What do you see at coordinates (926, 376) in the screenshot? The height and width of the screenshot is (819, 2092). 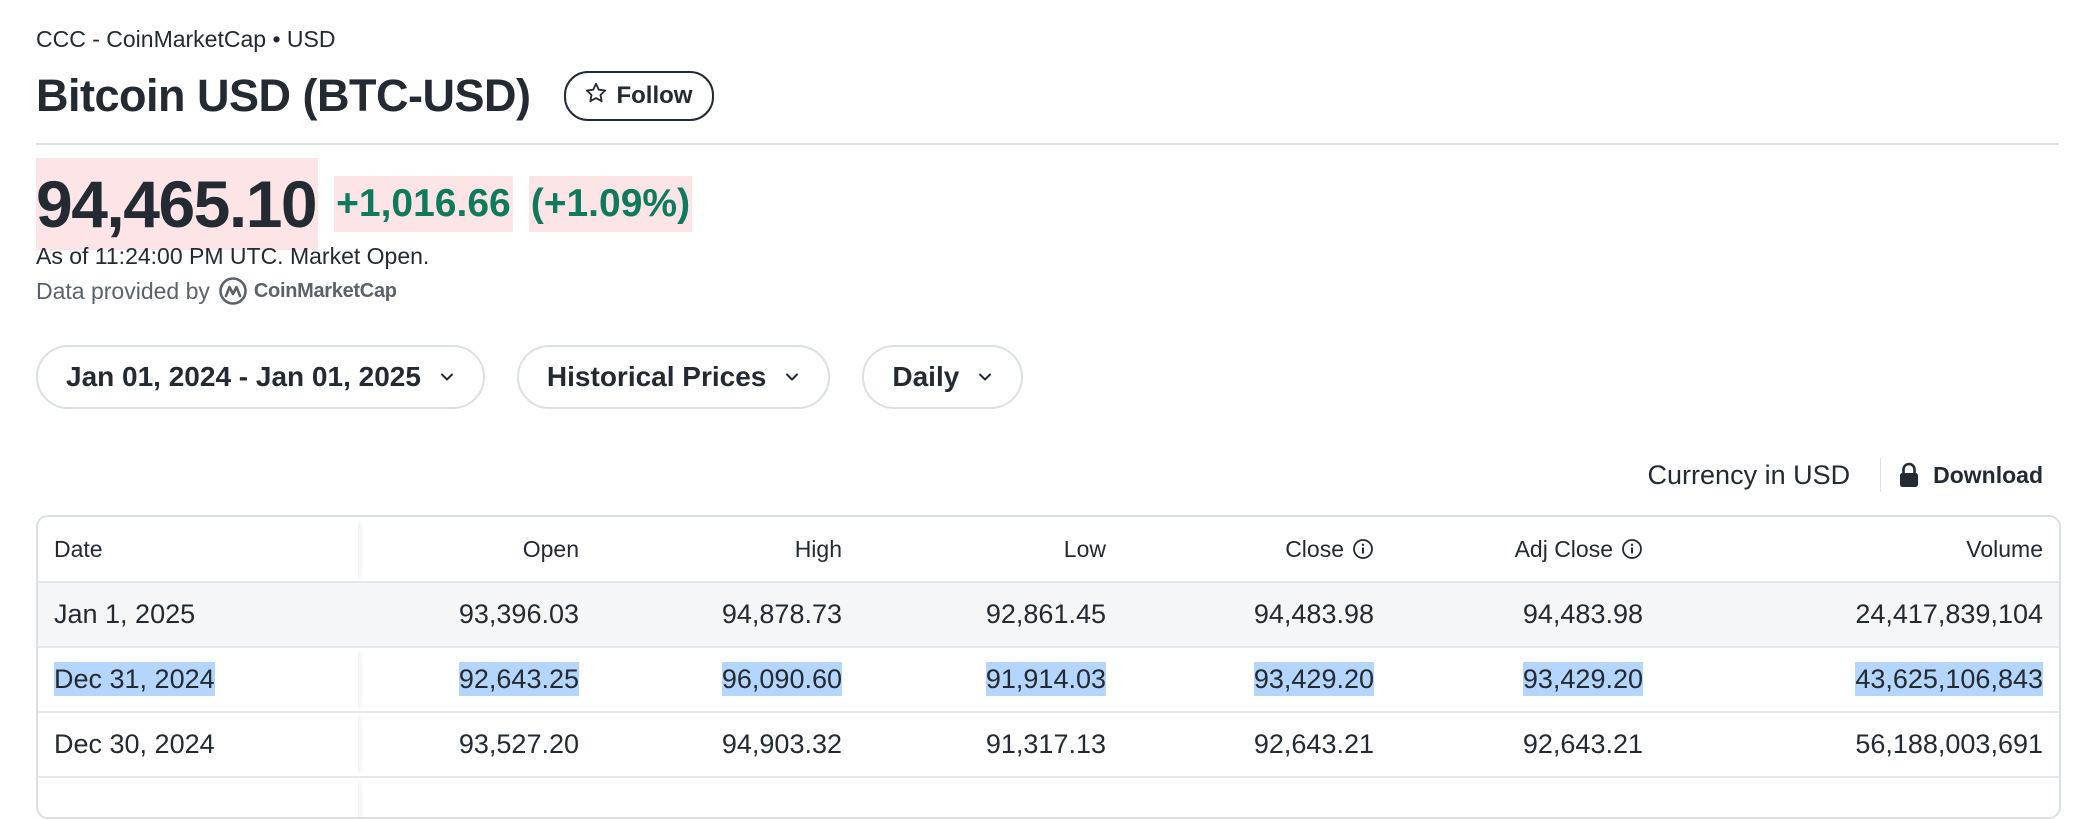 I see `frequency-label: Daily` at bounding box center [926, 376].